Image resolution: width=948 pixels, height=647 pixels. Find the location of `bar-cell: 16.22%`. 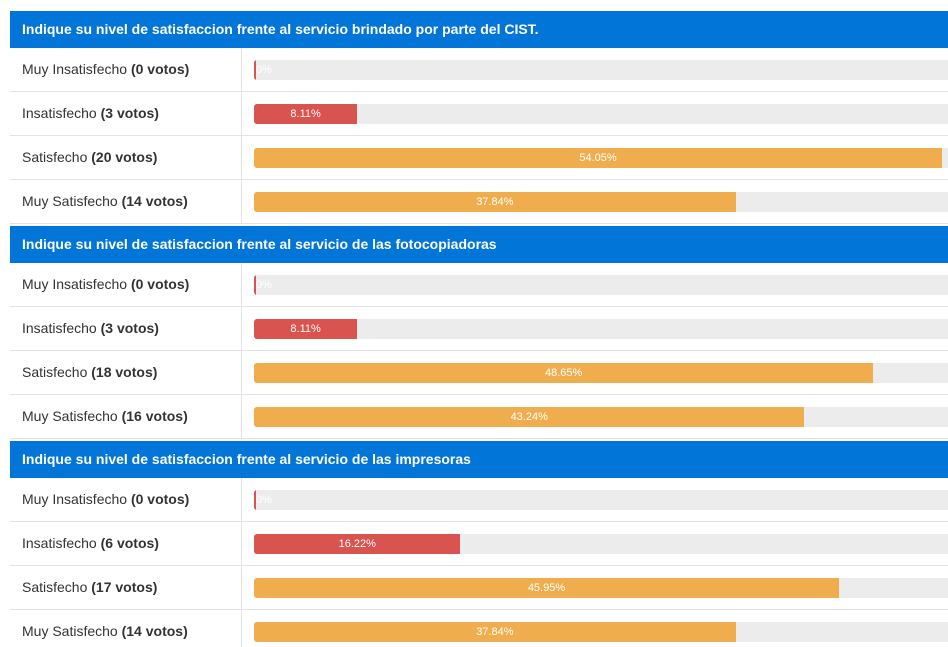

bar-cell: 16.22% is located at coordinates (595, 543).